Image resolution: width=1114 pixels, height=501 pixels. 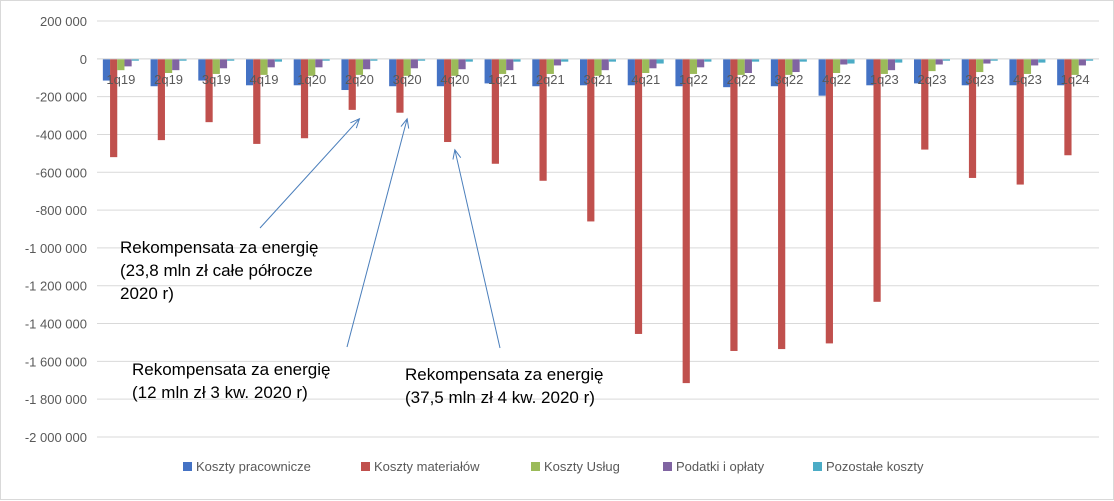 What do you see at coordinates (326, 59) in the screenshot?
I see `bar-1q20-s4` at bounding box center [326, 59].